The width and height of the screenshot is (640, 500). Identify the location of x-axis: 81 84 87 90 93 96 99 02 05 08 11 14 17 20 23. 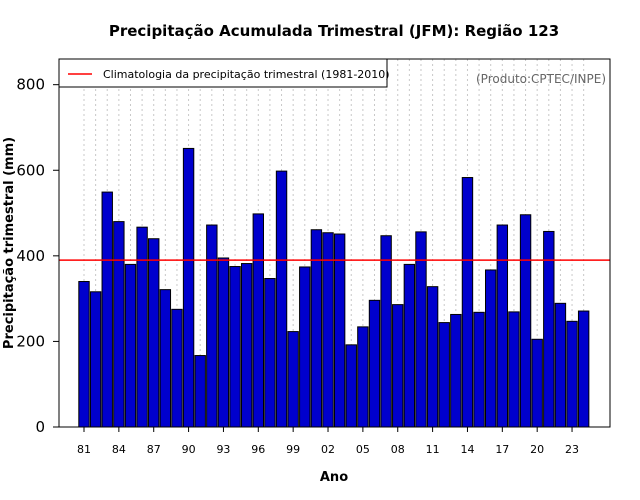
(328, 441).